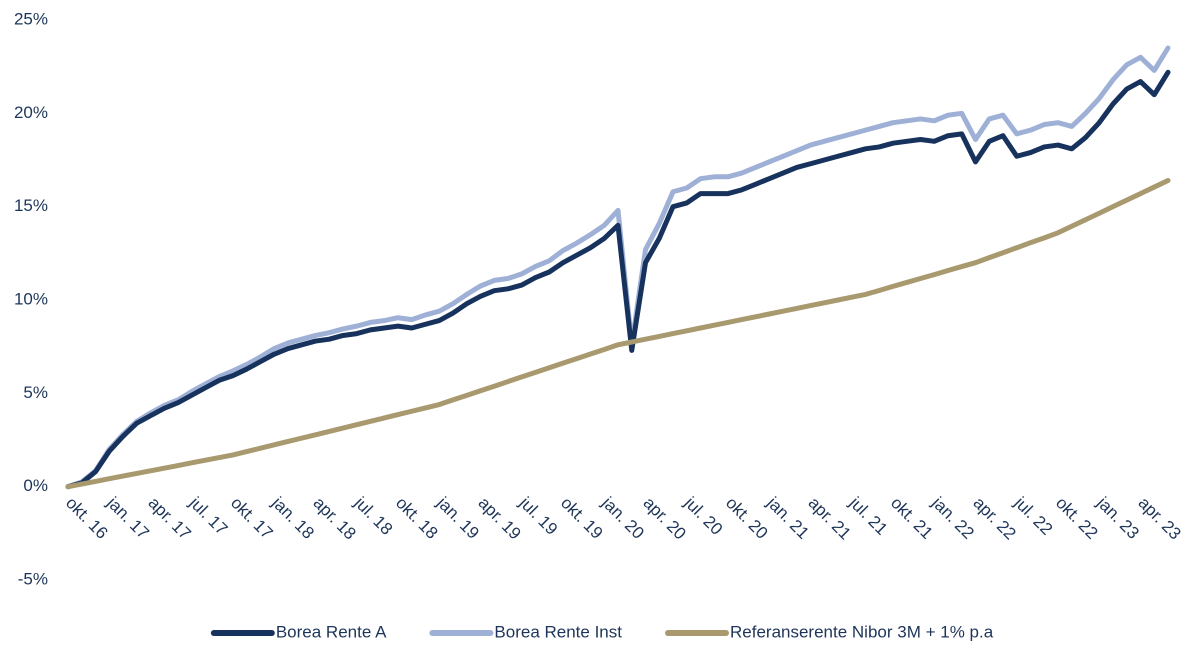 The height and width of the screenshot is (646, 1195). Describe the element at coordinates (1160, 518) in the screenshot. I see `x-tick-label: apr. 23` at that location.